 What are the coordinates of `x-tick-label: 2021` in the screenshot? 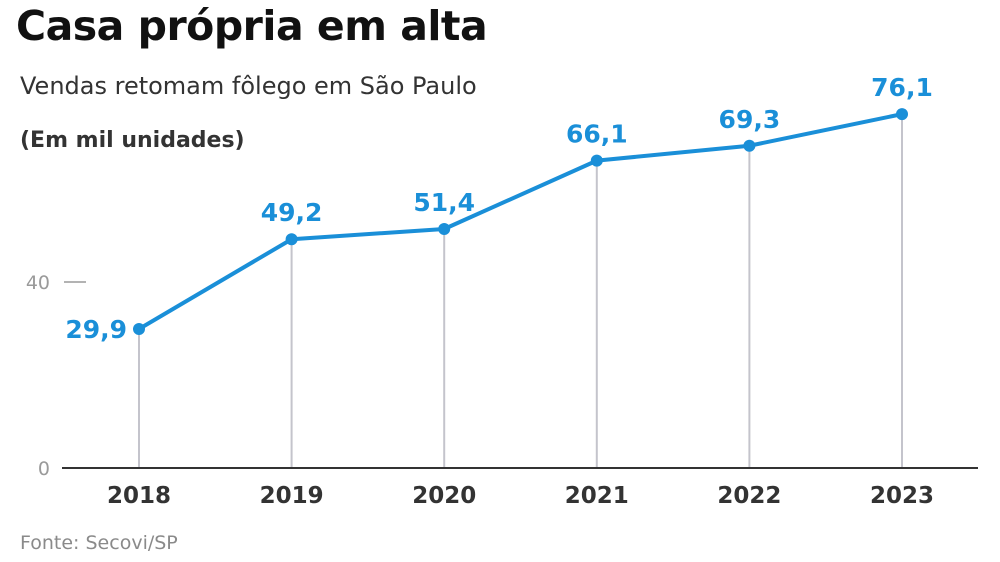 It's located at (597, 496).